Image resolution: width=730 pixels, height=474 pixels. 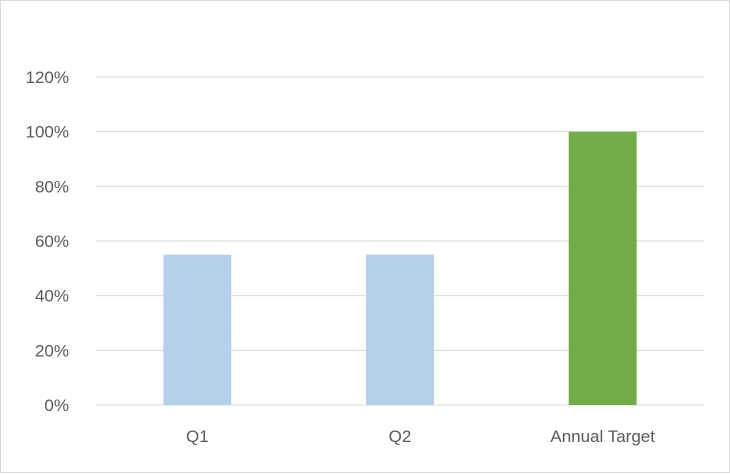 I want to click on x-axis-tick-labels: Q1 Q2 Annual Target, so click(x=420, y=436).